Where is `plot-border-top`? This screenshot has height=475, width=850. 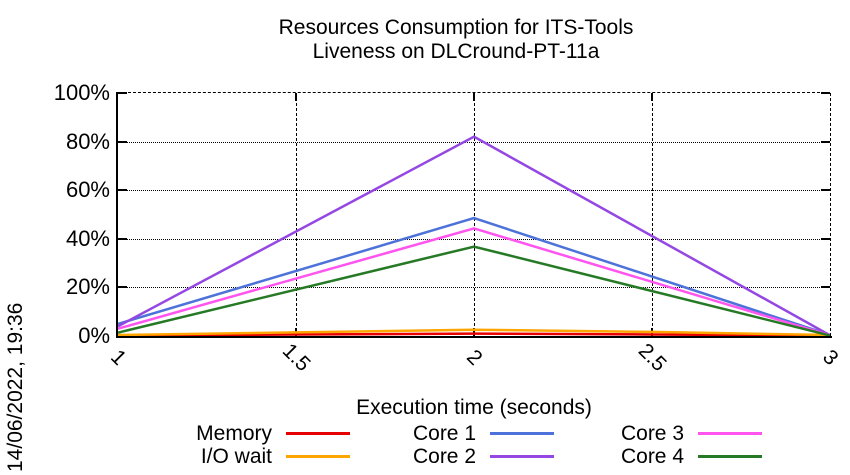 plot-border-top is located at coordinates (474, 92).